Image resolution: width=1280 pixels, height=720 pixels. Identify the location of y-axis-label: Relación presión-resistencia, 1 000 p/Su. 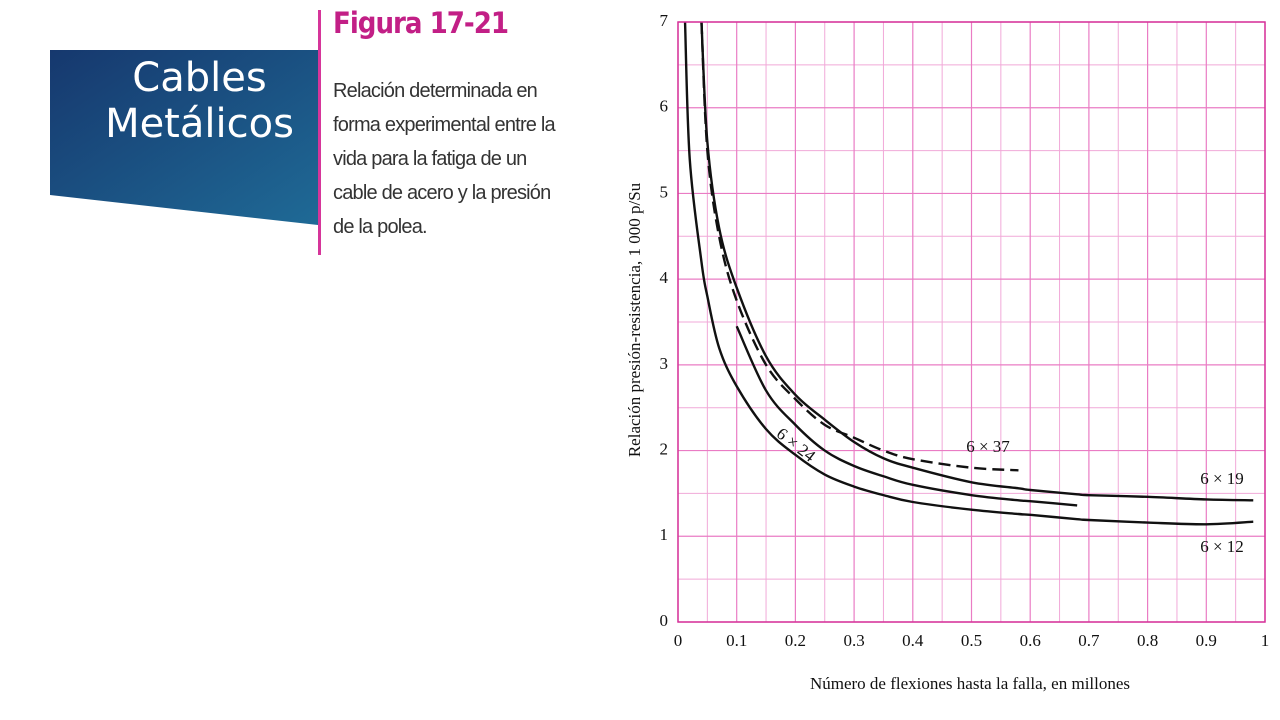
(634, 319).